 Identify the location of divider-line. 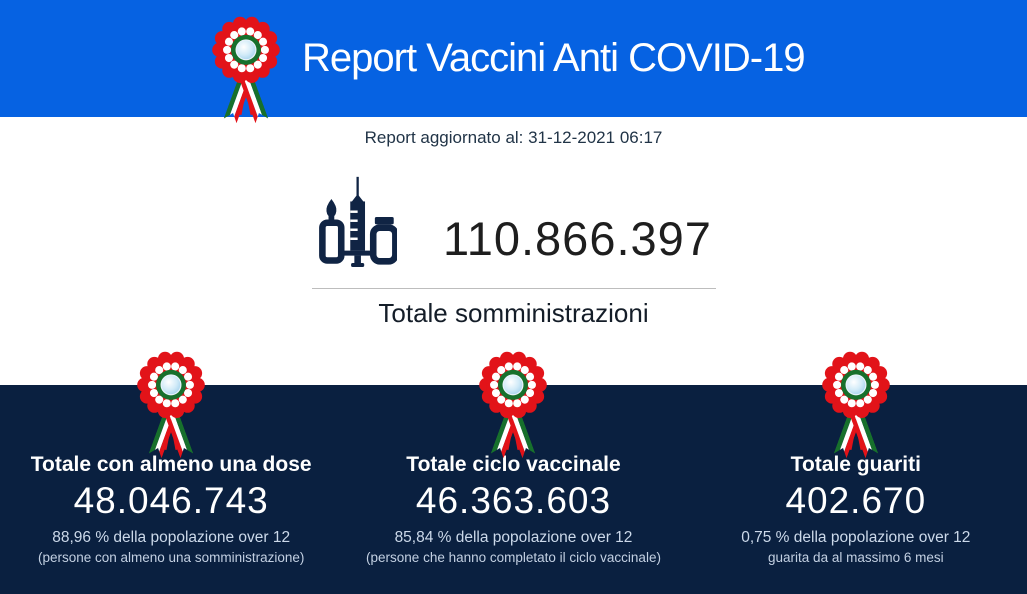
(513, 288).